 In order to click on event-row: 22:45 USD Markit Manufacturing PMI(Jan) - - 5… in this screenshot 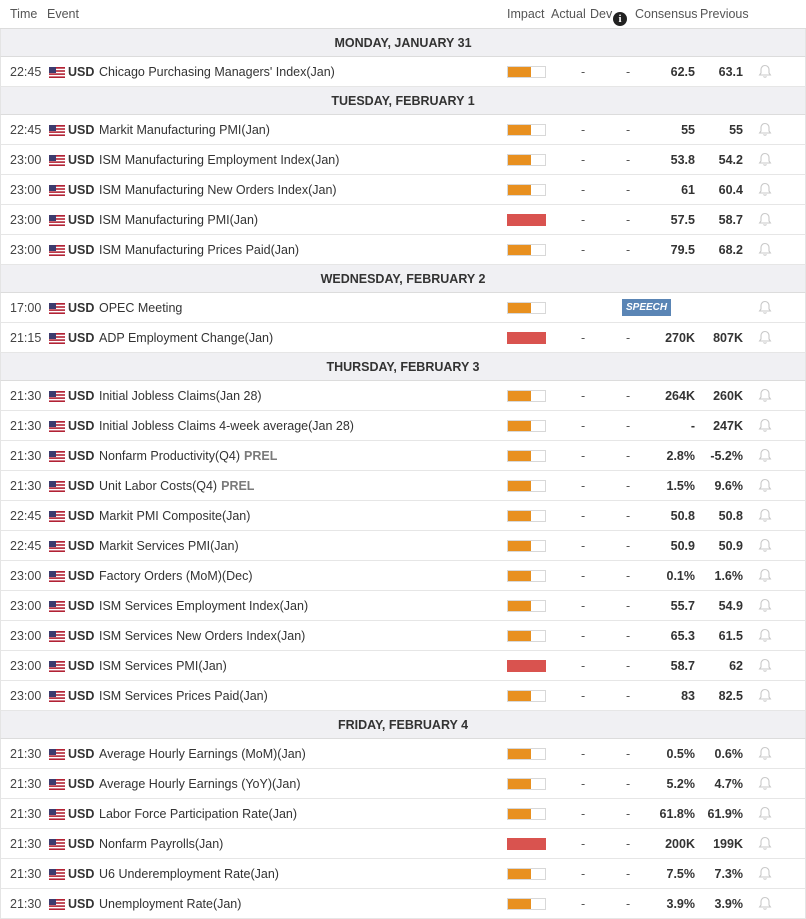, I will do `click(403, 130)`.